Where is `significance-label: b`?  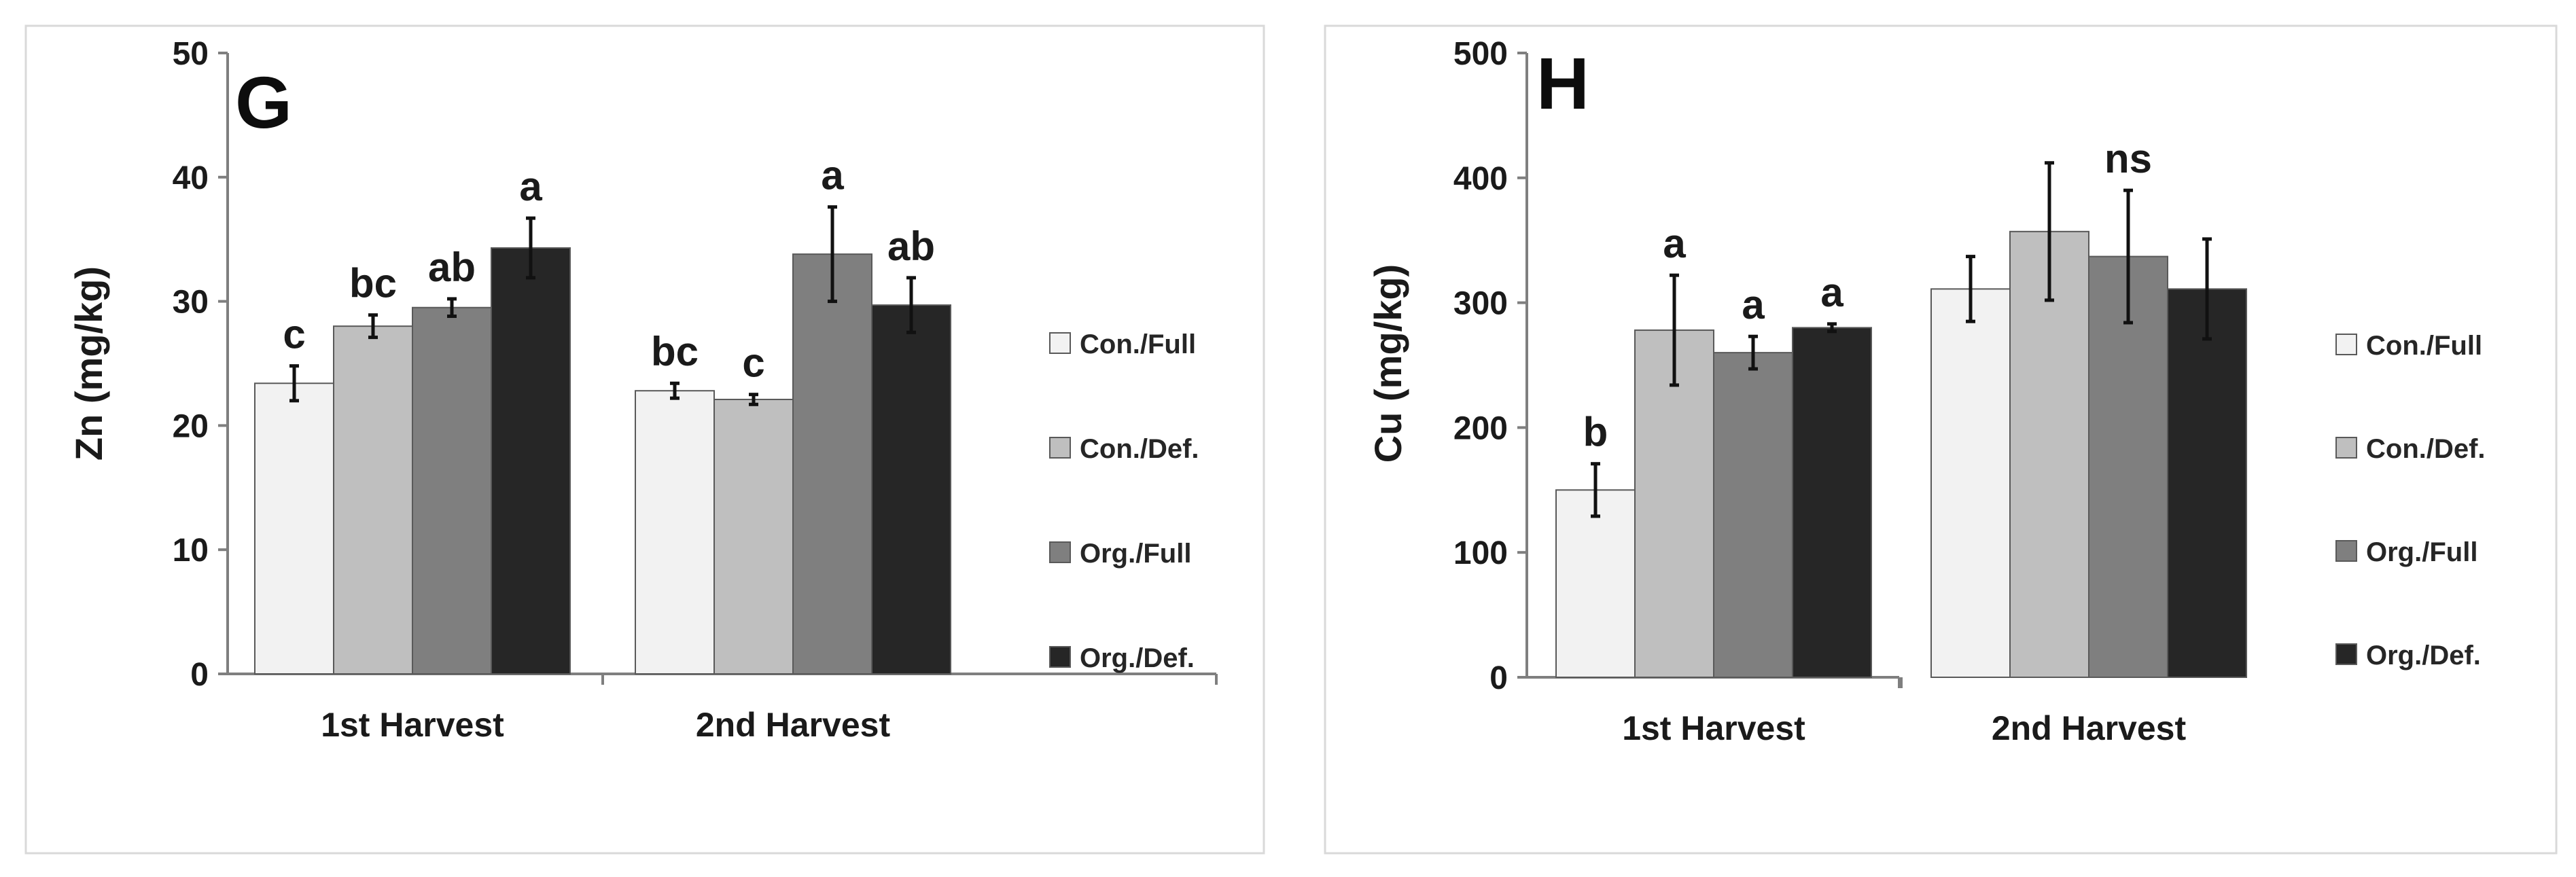 significance-label: b is located at coordinates (1595, 432).